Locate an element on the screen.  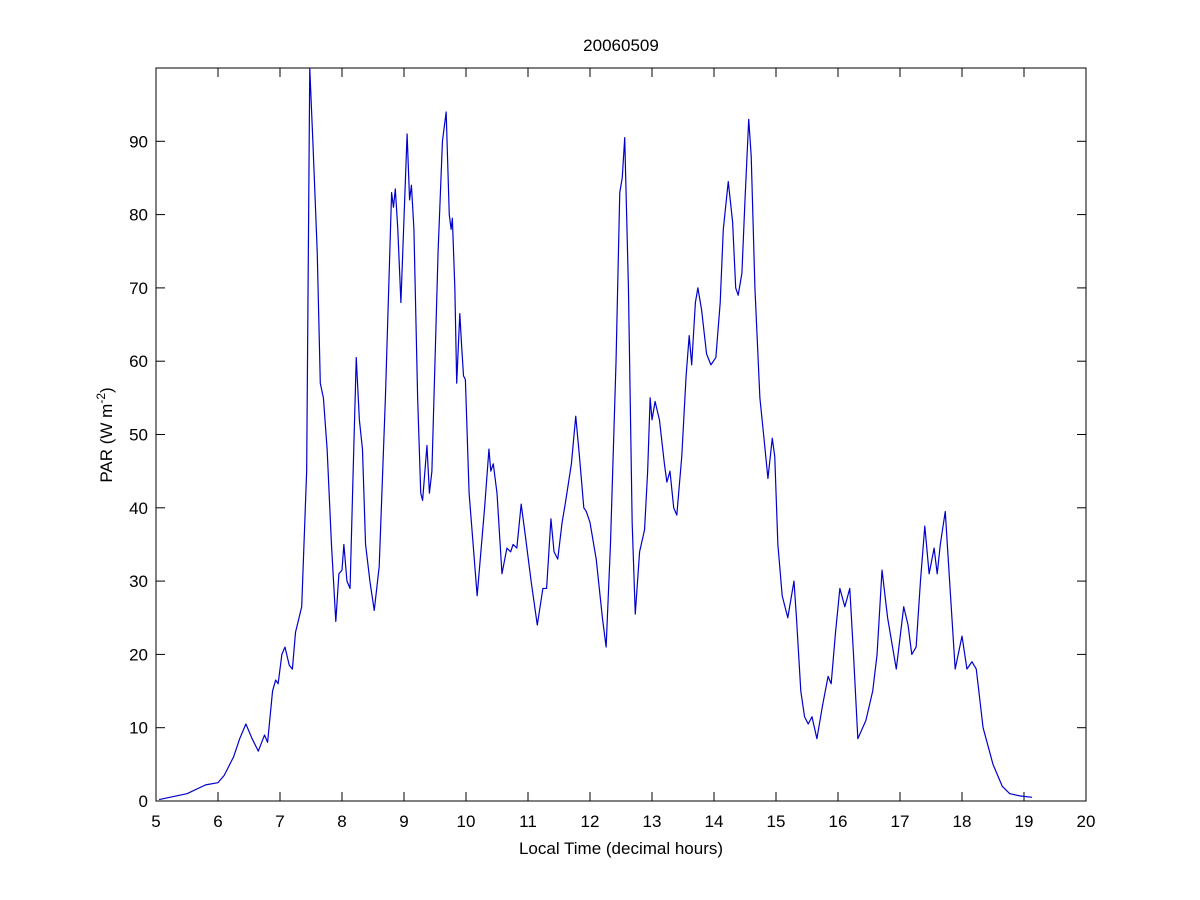
x-tick-label: 11 is located at coordinates (528, 821).